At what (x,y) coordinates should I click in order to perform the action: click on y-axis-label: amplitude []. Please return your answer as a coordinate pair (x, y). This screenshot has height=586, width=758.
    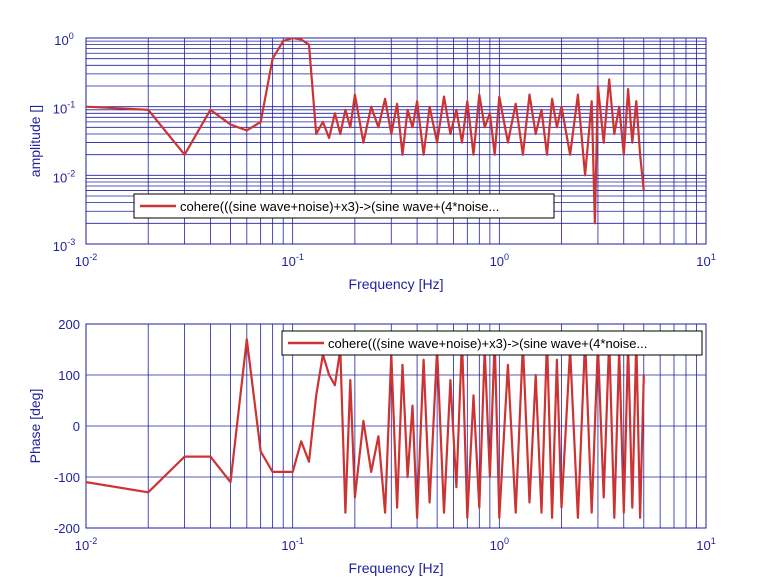
    Looking at the image, I should click on (35, 141).